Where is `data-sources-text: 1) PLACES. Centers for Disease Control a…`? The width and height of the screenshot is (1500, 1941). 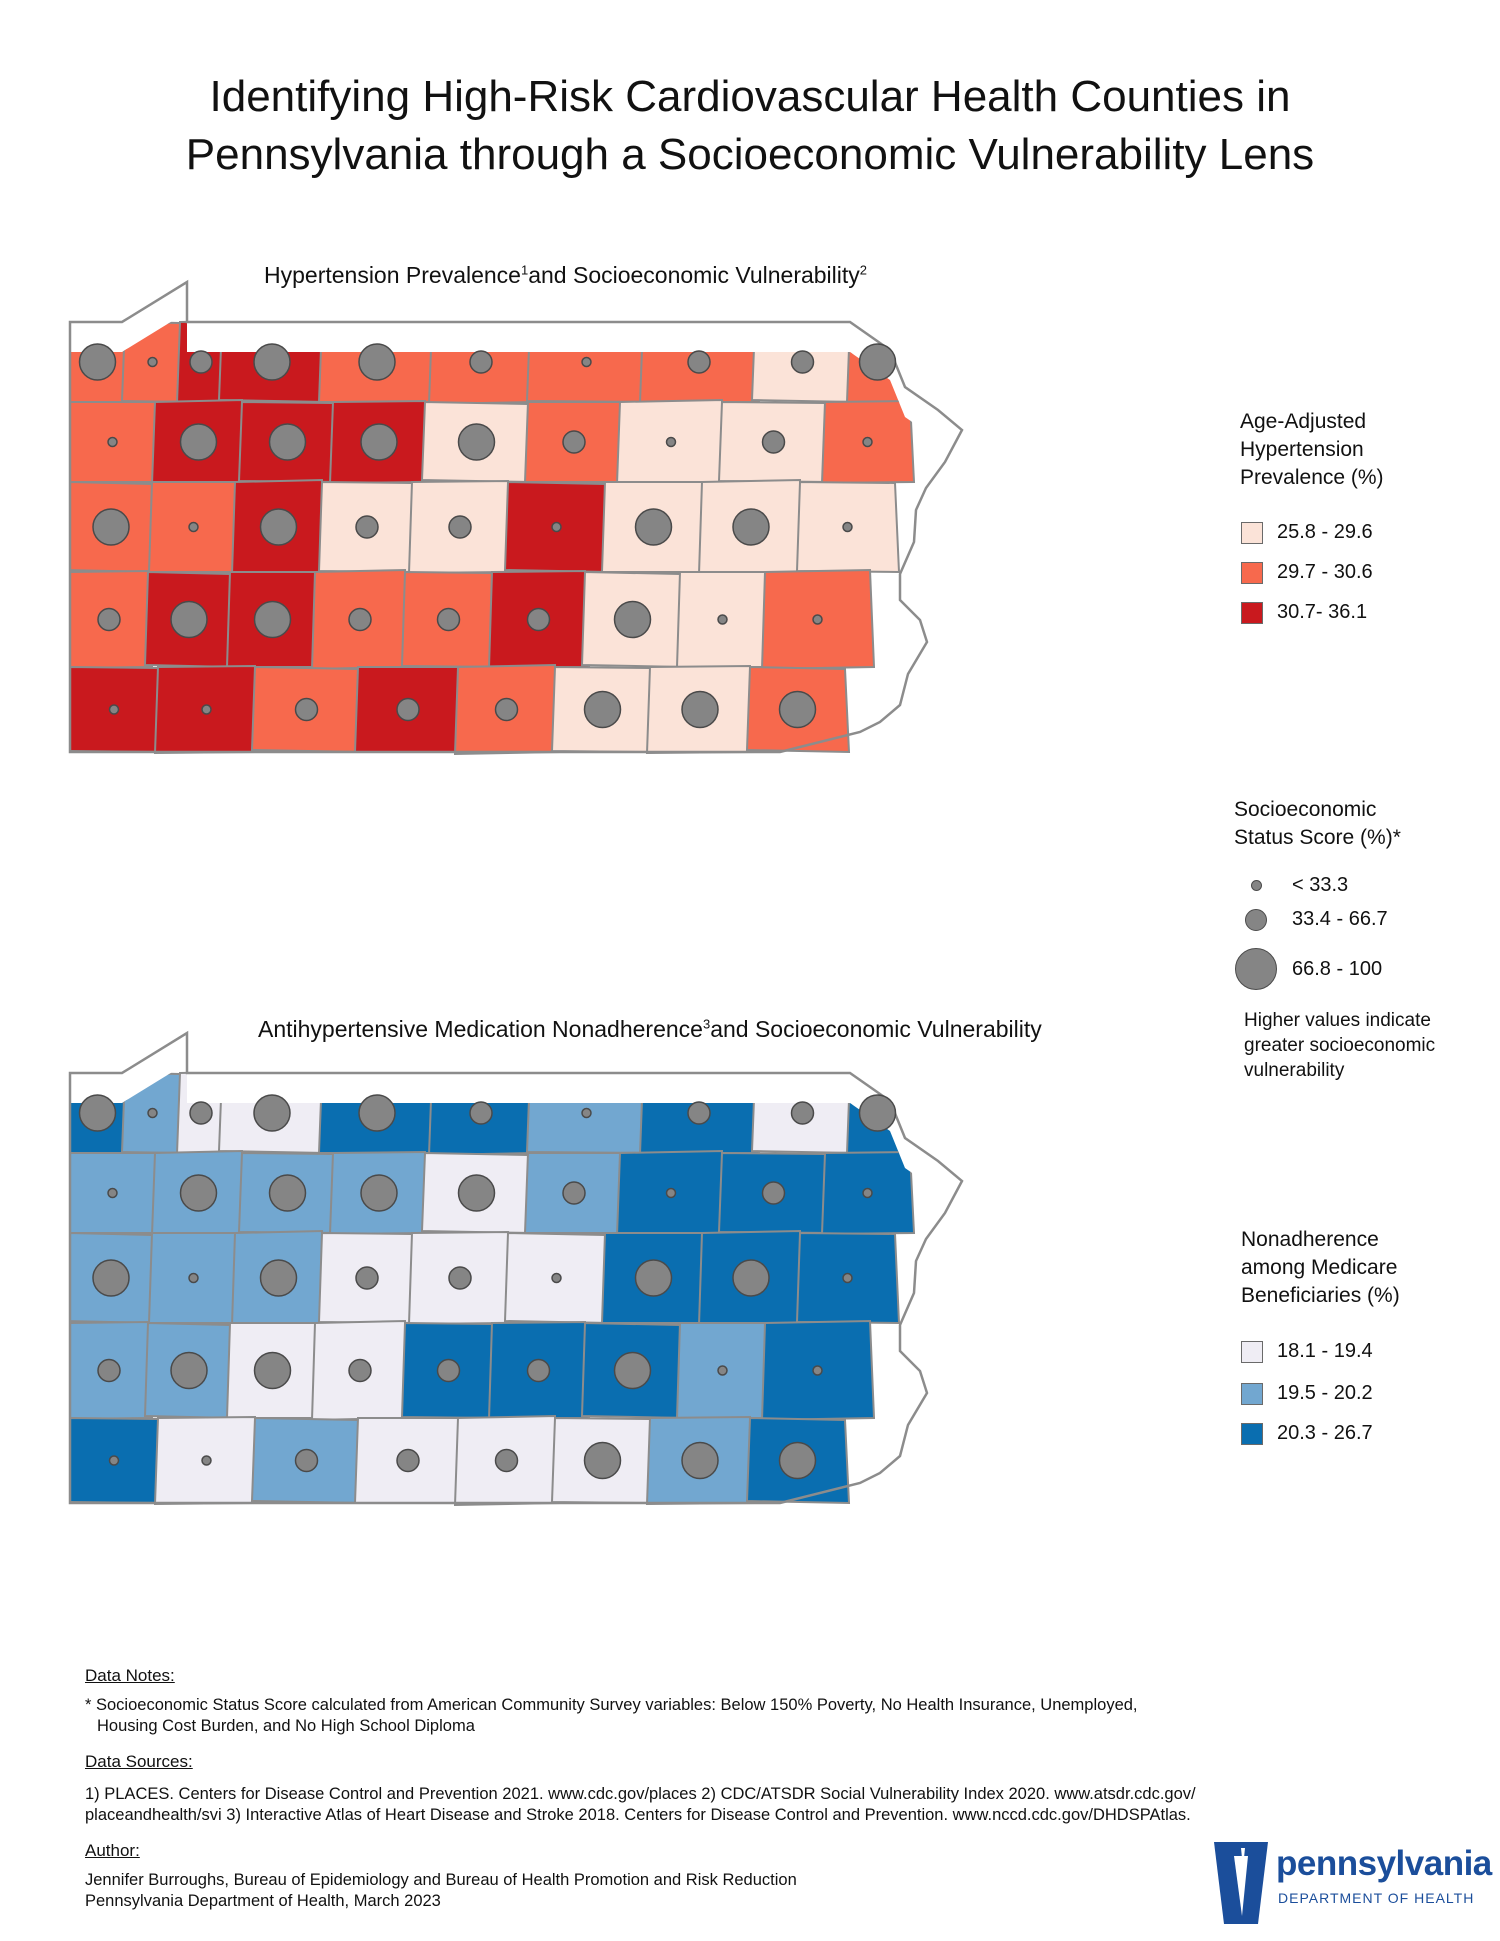 data-sources-text: 1) PLACES. Centers for Disease Control a… is located at coordinates (640, 1804).